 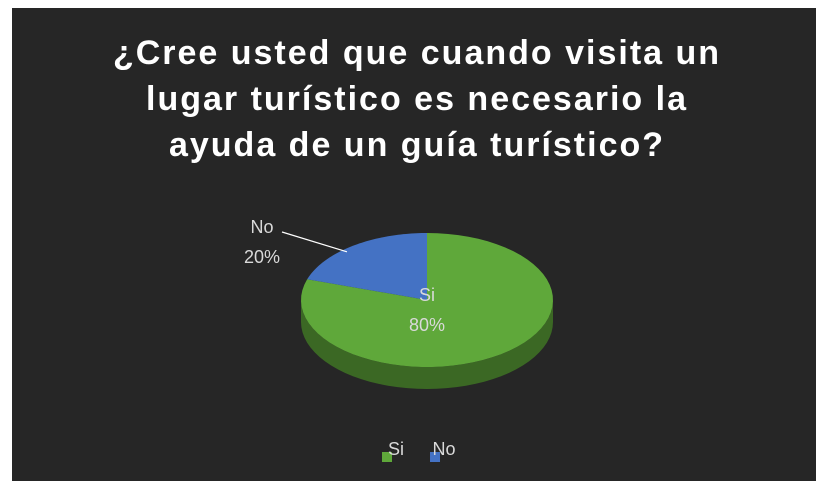 I want to click on legend-label: No, so click(x=444, y=449).